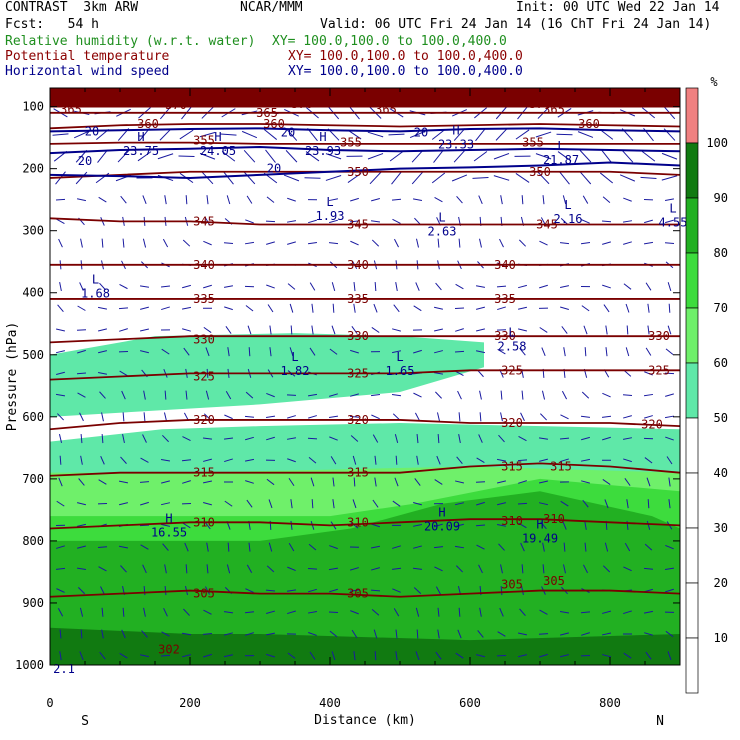 This screenshot has height=740, width=740. I want to click on theta-label: 350, so click(358, 172).